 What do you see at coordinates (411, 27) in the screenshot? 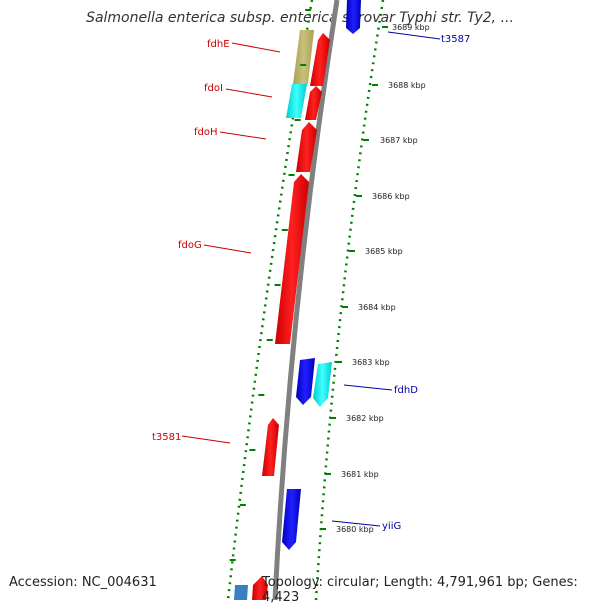
I see `tick-label: 3689 kbp` at bounding box center [411, 27].